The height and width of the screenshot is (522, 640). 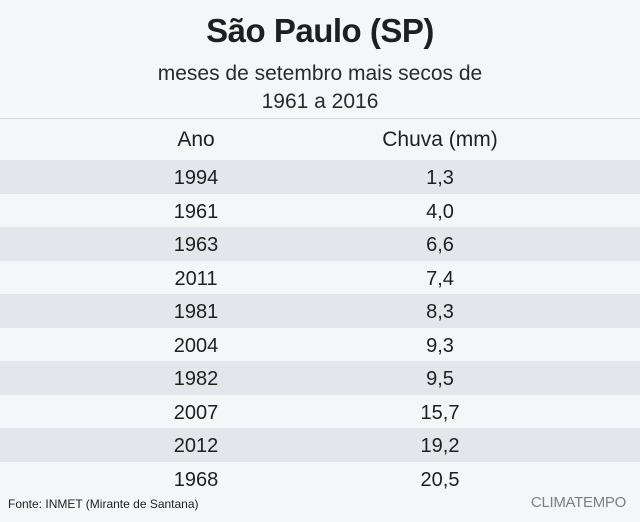 I want to click on brand-logo: CLIMATEMPO, so click(x=578, y=502).